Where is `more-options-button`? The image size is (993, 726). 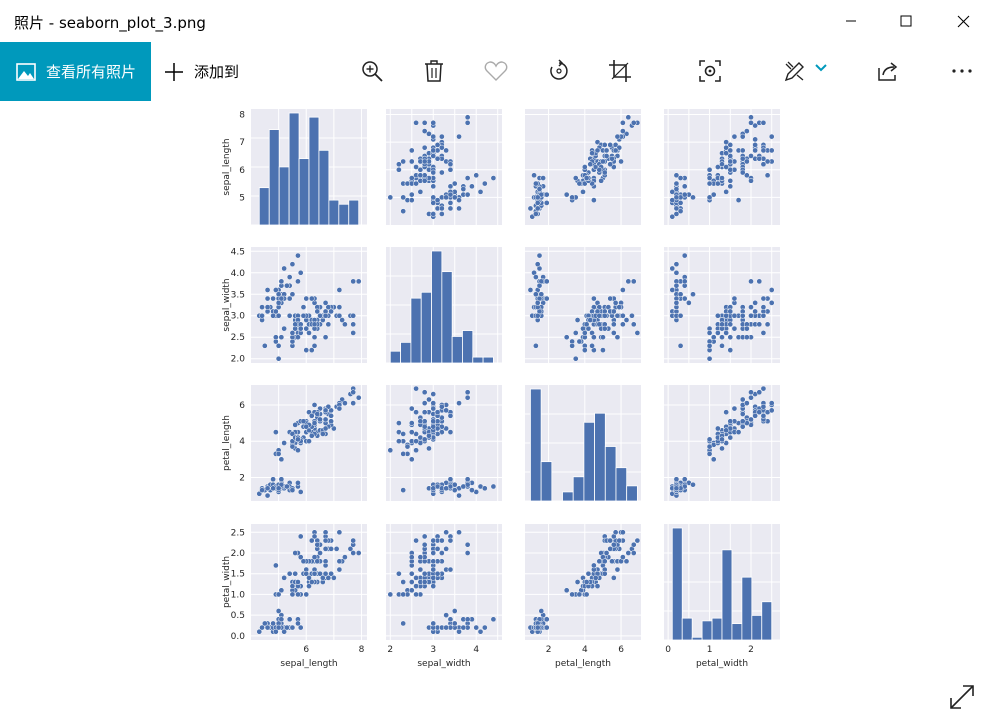
more-options-button is located at coordinates (962, 71).